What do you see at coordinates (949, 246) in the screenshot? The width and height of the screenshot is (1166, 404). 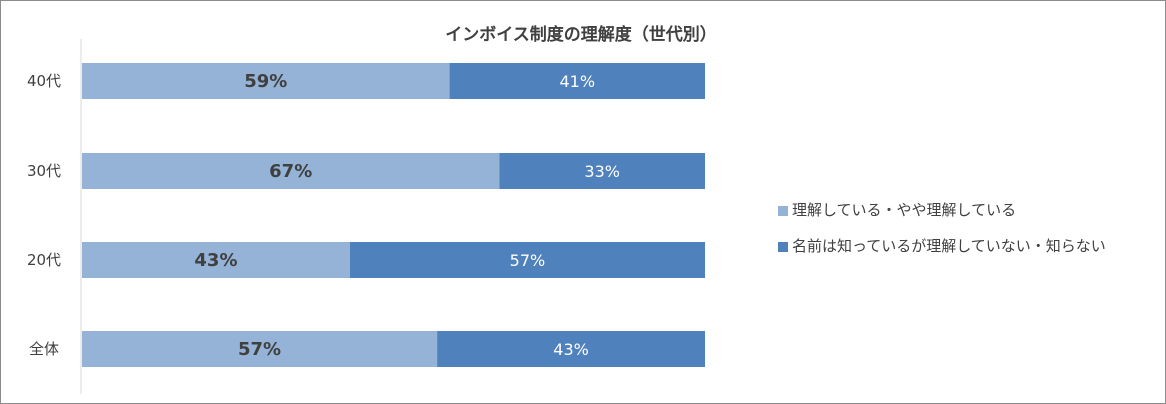 I see `legend-label: 名前は知っているが理解していない・知らない` at bounding box center [949, 246].